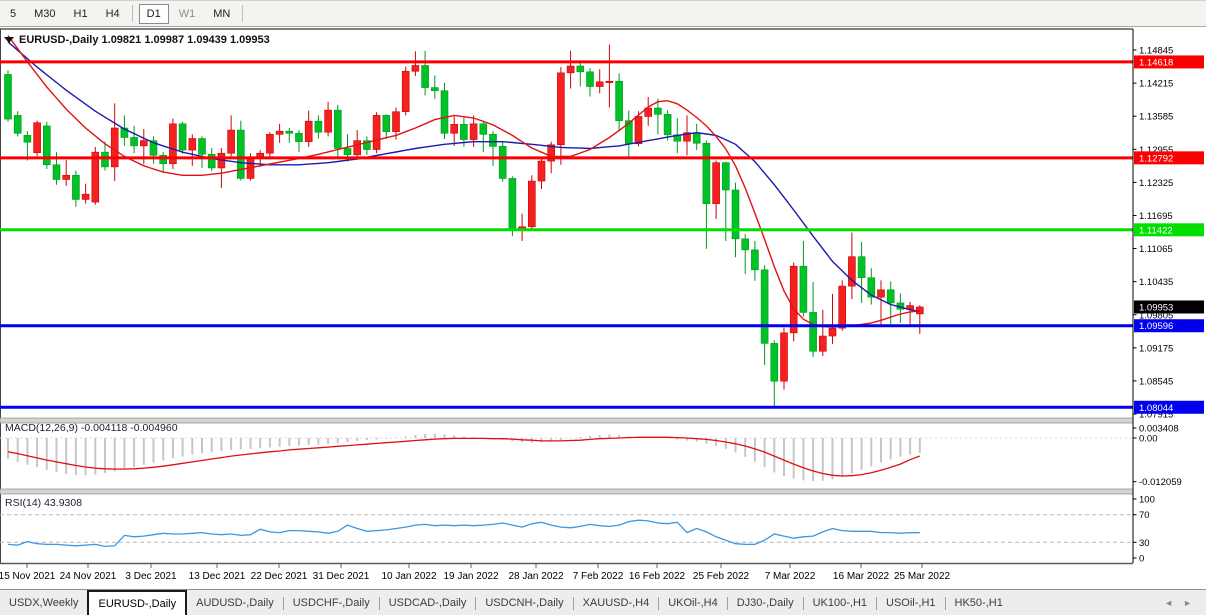 This screenshot has height=615, width=1206. Describe the element at coordinates (187, 13) in the screenshot. I see `timeframe-button-w1: W1` at that location.